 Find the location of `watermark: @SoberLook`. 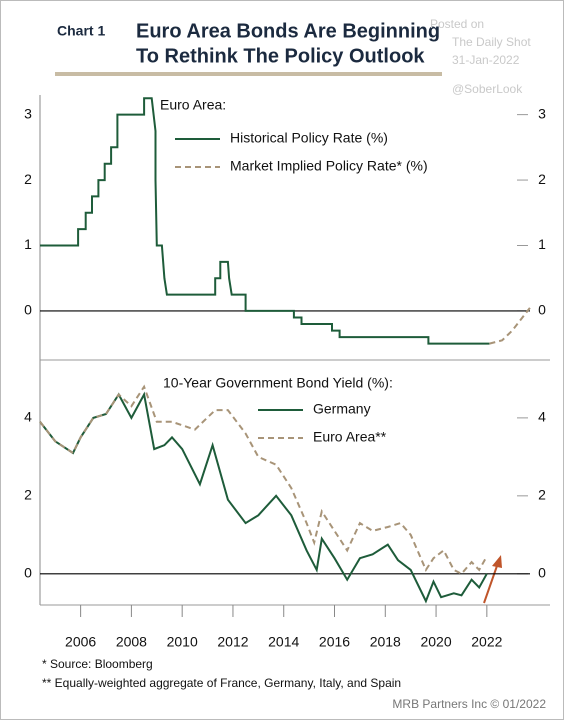

watermark: @SoberLook is located at coordinates (487, 89).